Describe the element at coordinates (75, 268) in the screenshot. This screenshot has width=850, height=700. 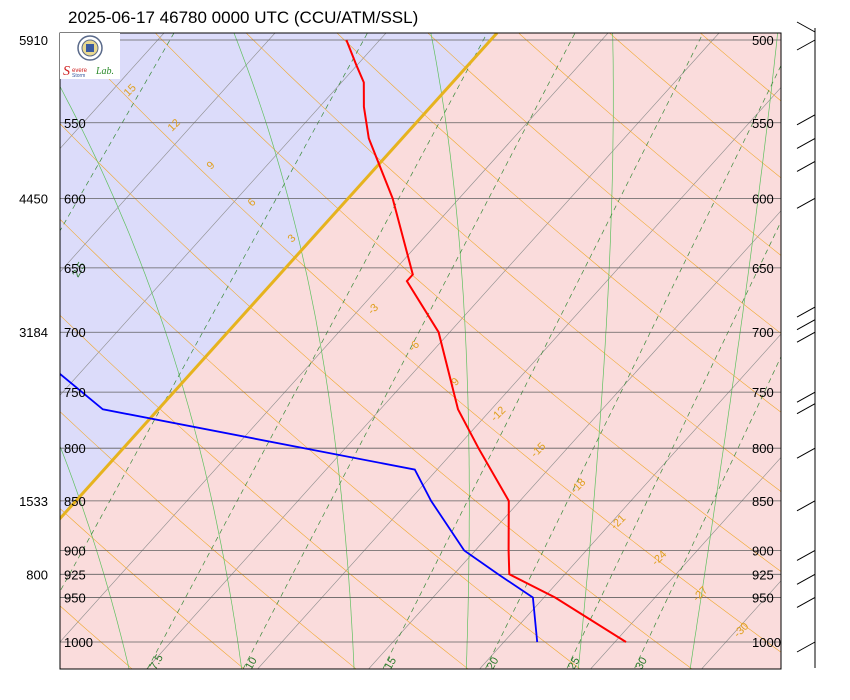
I see `pressure-label-left: 650` at that location.